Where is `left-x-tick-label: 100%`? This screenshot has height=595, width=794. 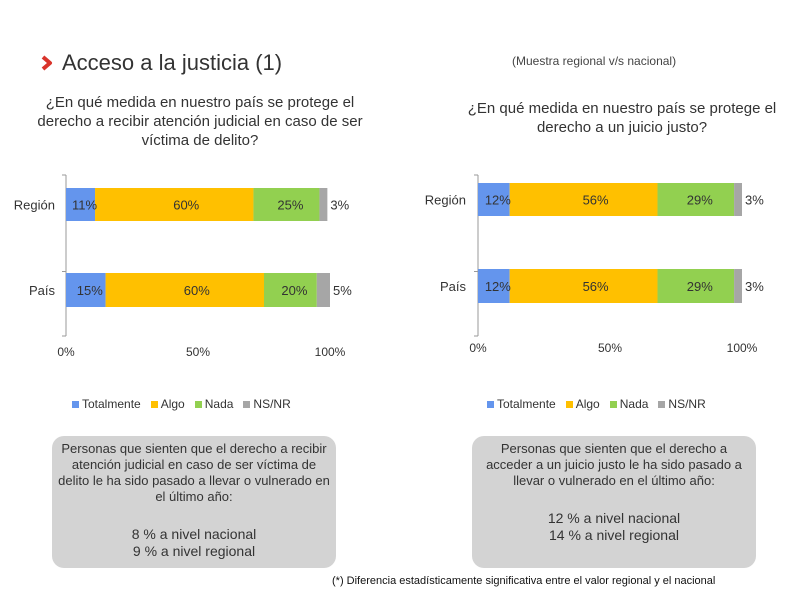
left-x-tick-label: 100% is located at coordinates (330, 352).